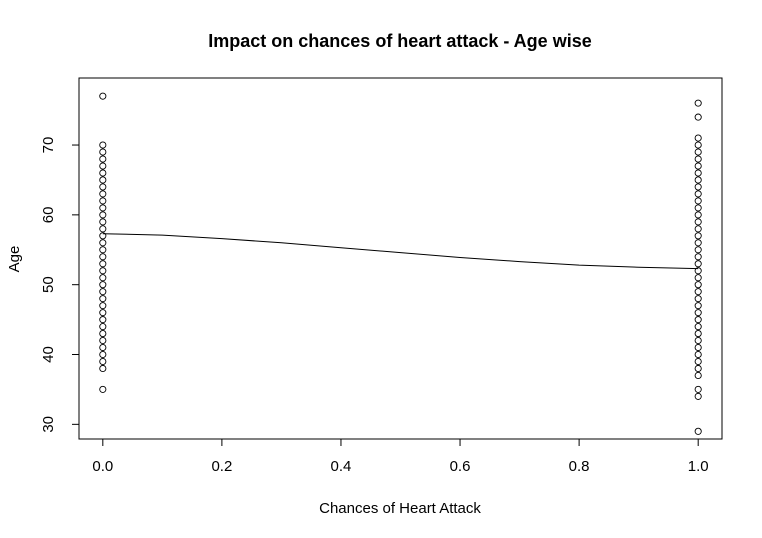  What do you see at coordinates (48, 354) in the screenshot?
I see `y-tick-label: 40` at bounding box center [48, 354].